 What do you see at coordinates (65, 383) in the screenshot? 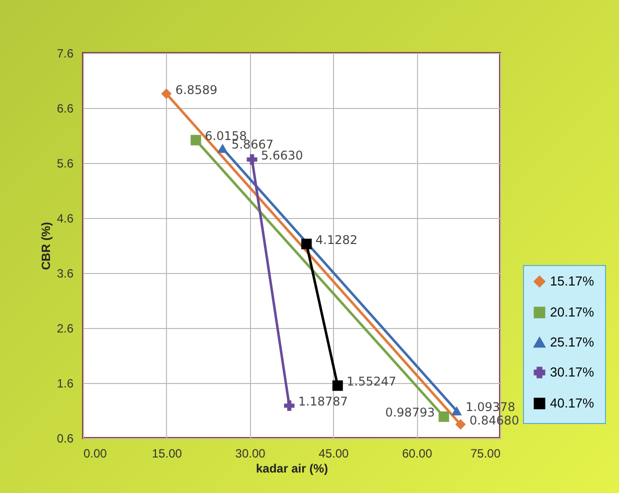
I see `y-tick-label: 1.6` at bounding box center [65, 383].